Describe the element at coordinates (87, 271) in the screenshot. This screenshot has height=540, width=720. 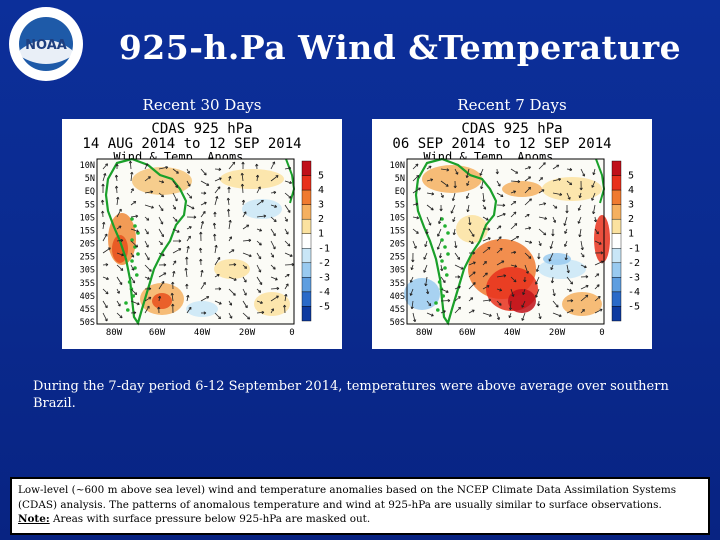
I see `lat-tick-label: 30S` at that location.